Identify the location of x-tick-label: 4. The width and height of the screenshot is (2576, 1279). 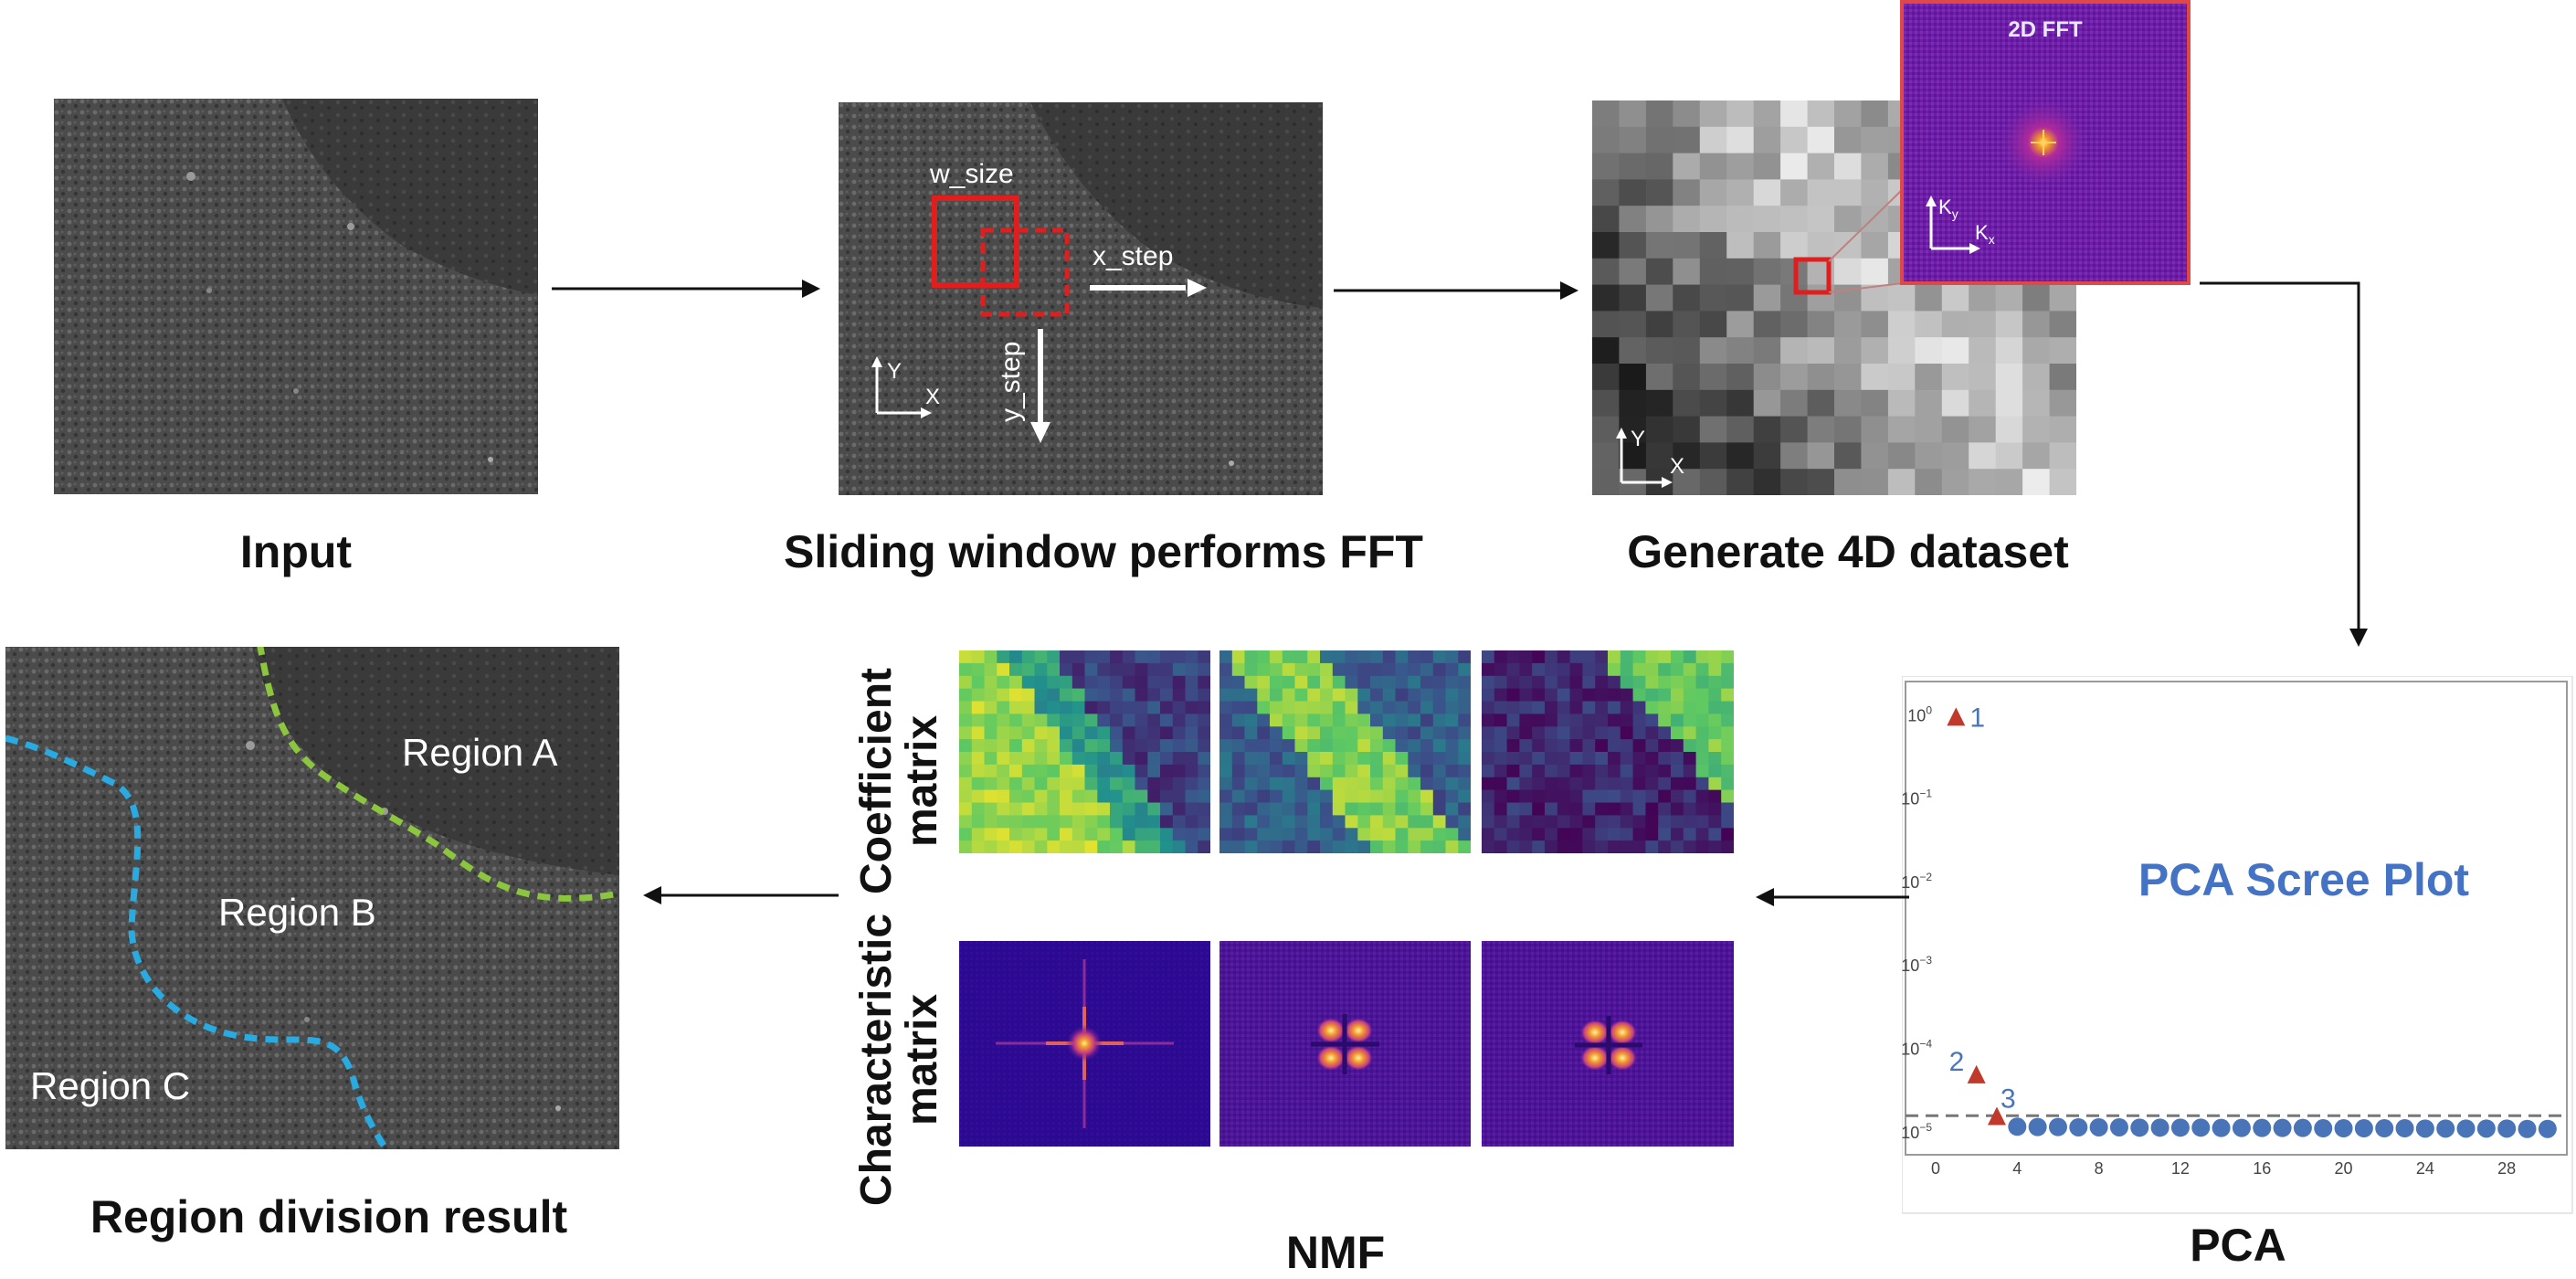
(2017, 1168).